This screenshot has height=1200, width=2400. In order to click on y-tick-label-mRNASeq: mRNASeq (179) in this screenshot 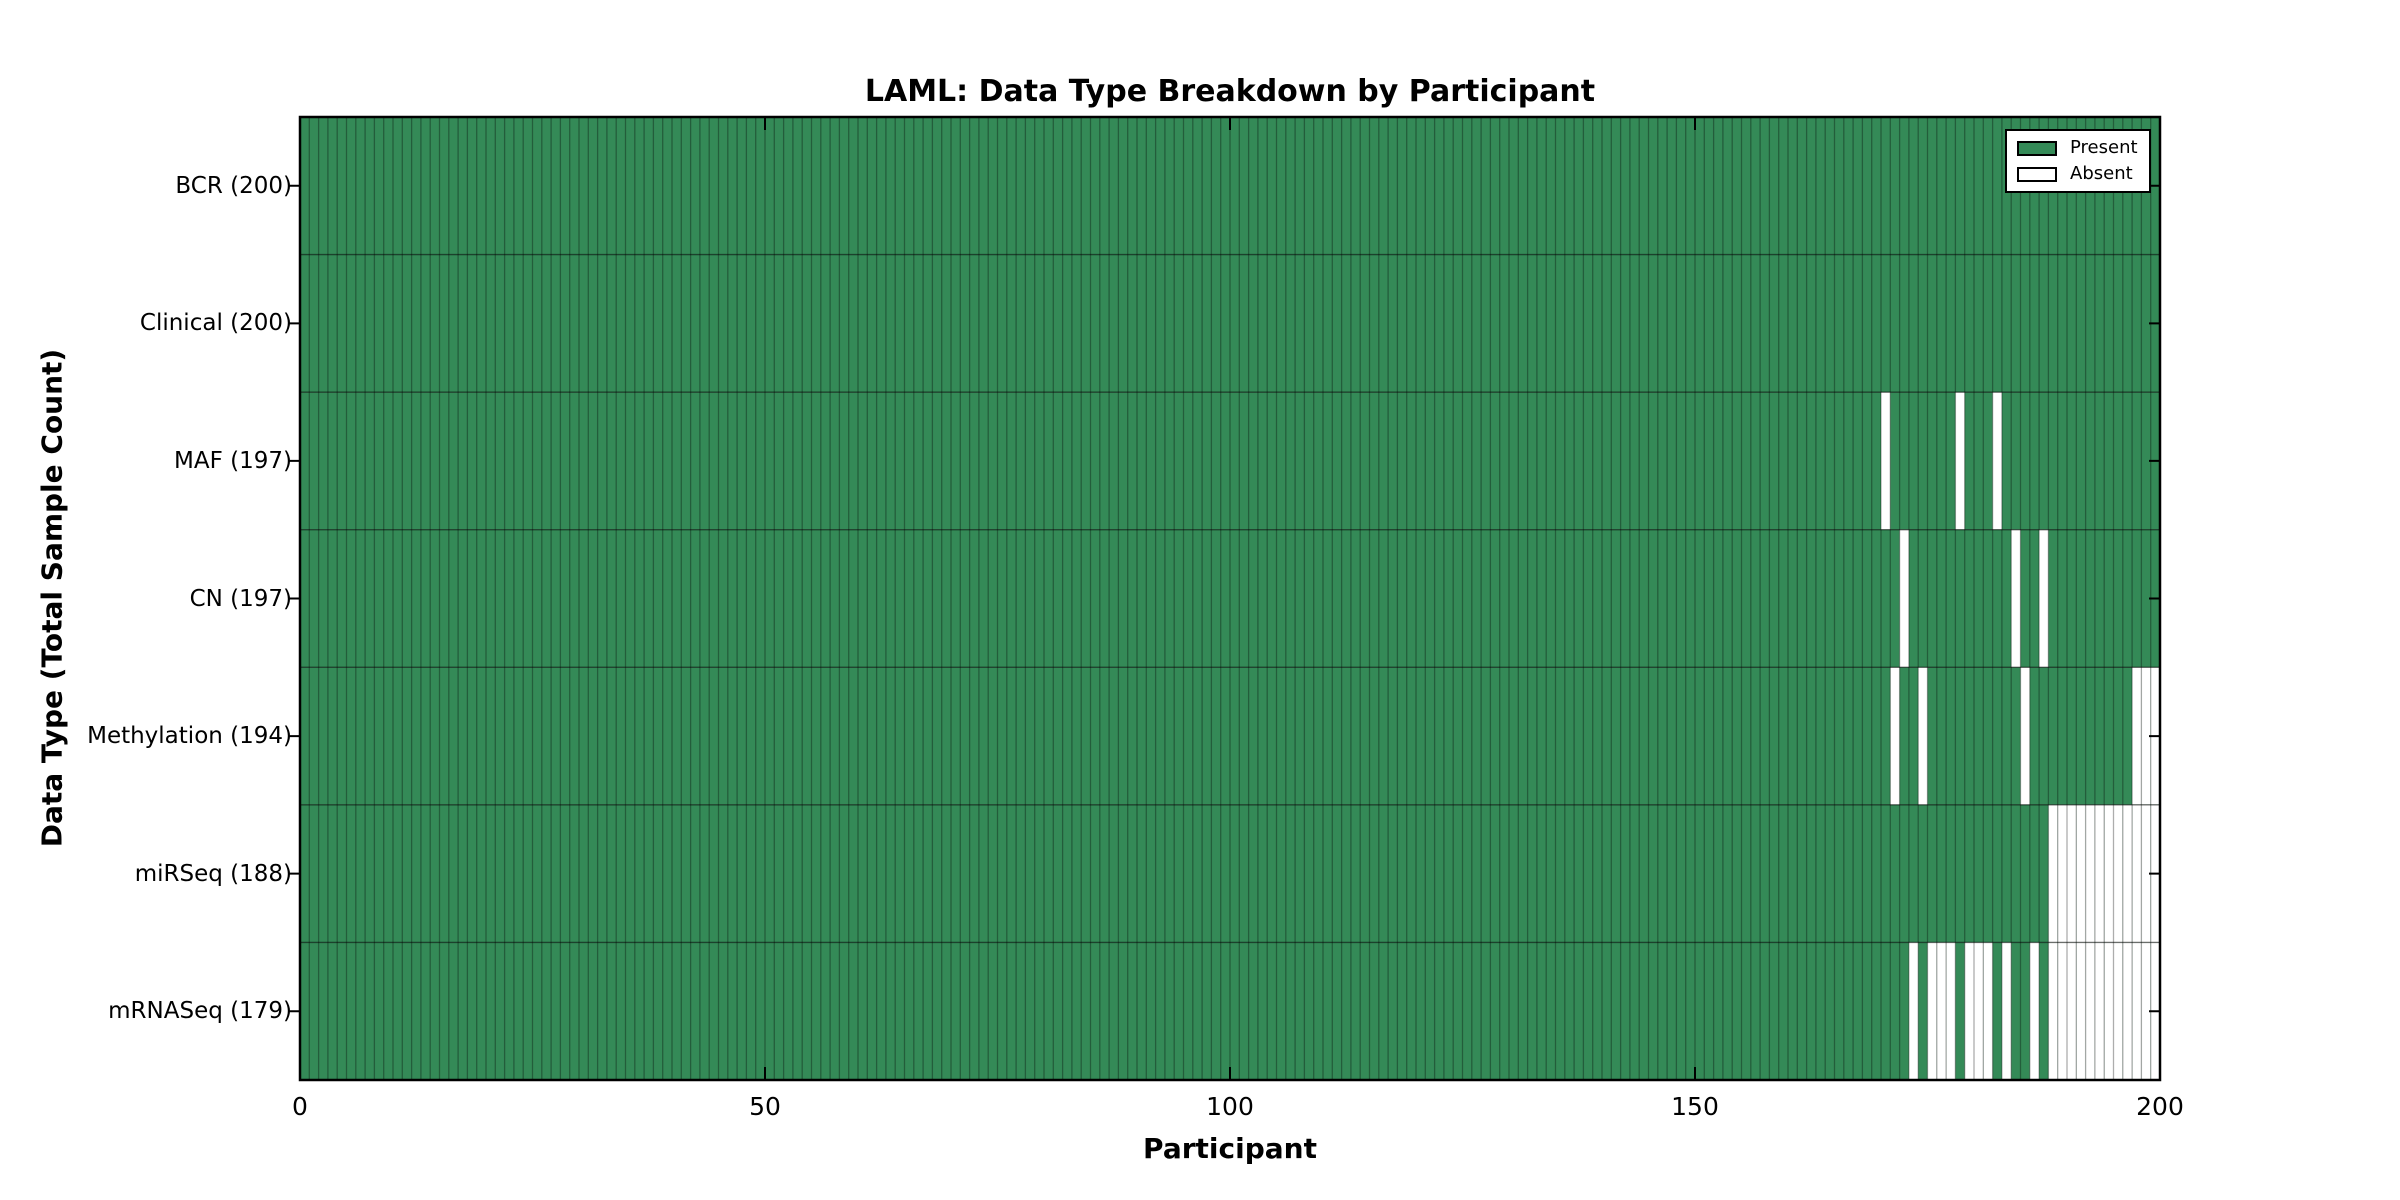, I will do `click(200, 1011)`.